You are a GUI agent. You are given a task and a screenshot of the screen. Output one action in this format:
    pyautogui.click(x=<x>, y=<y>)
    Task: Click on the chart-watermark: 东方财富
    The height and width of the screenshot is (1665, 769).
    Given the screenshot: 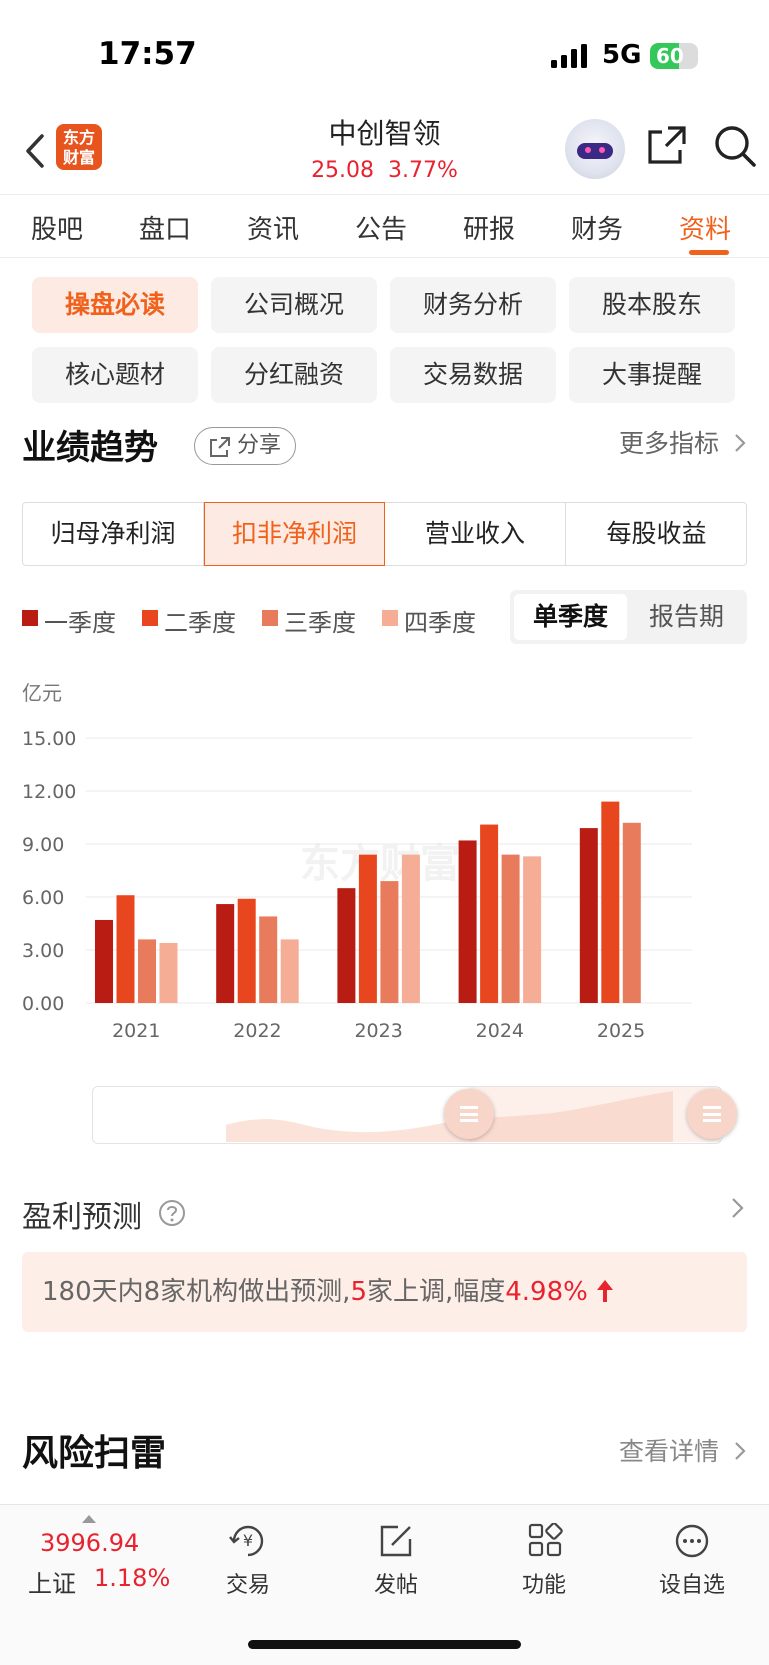 What is the action you would take?
    pyautogui.click(x=380, y=864)
    